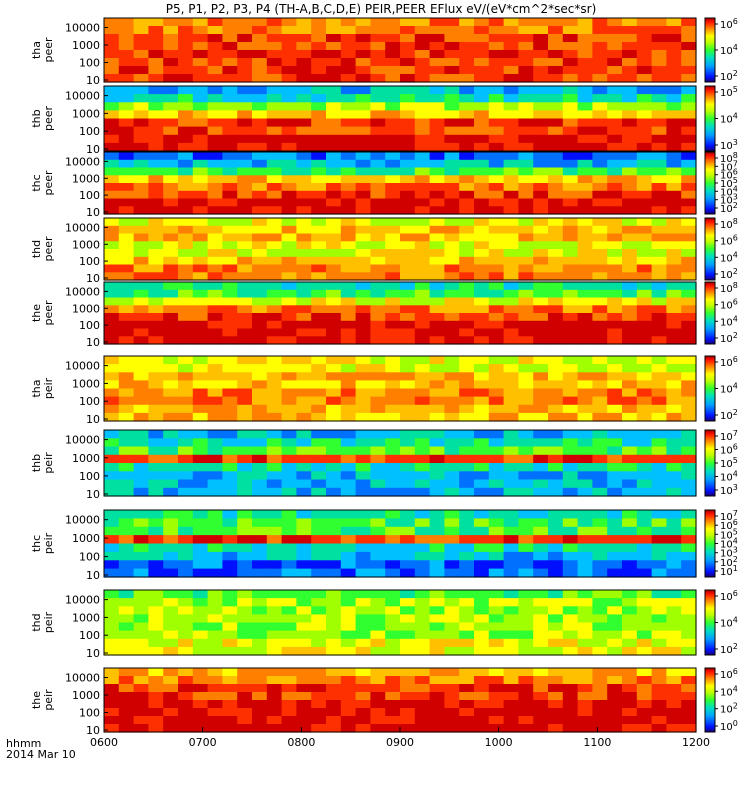  I want to click on y-tick-label: 10, so click(93, 149).